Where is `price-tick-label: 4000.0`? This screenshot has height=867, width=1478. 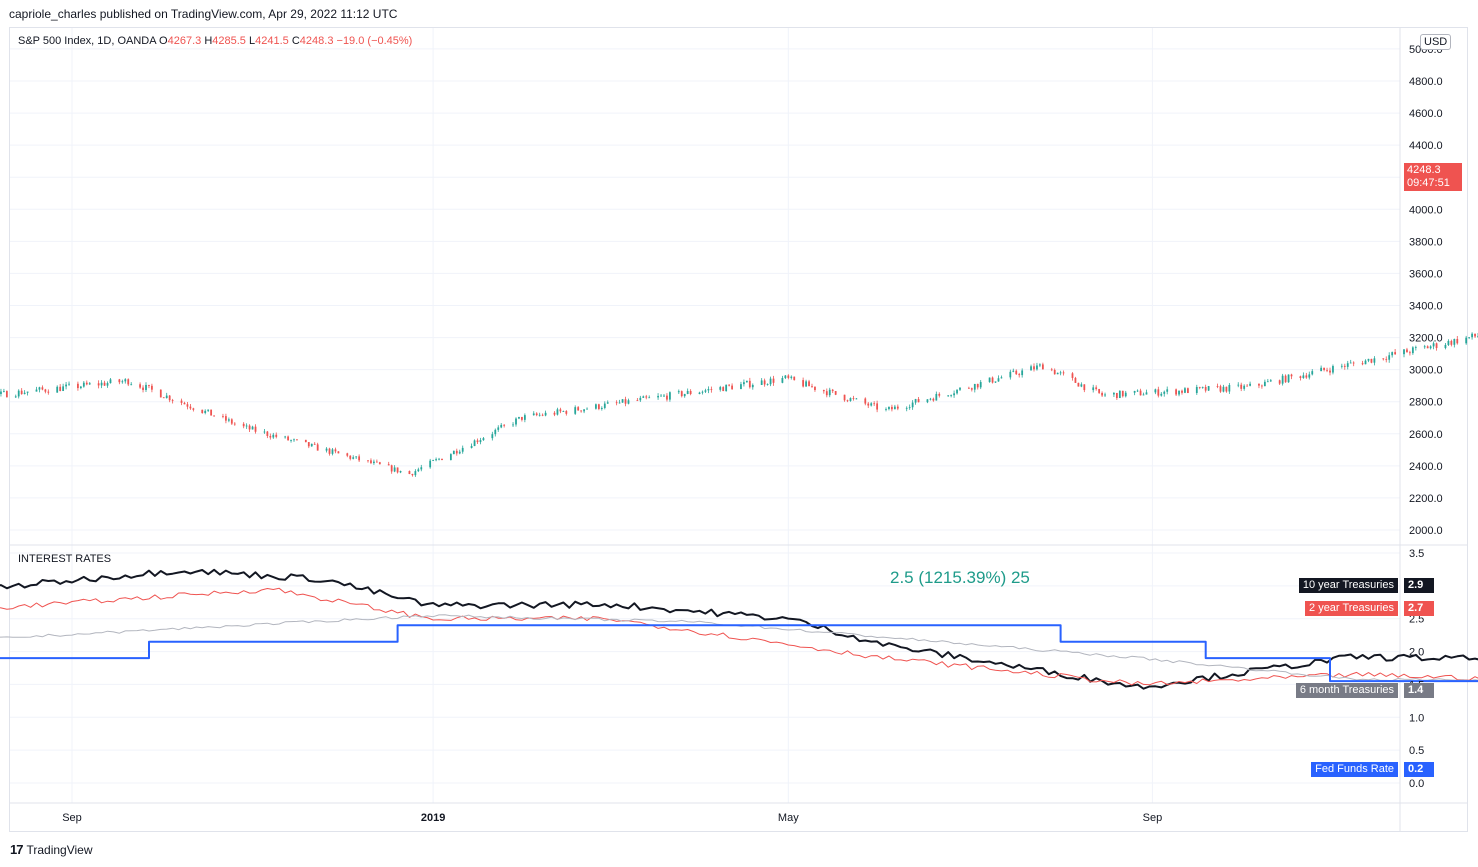
price-tick-label: 4000.0 is located at coordinates (1426, 210).